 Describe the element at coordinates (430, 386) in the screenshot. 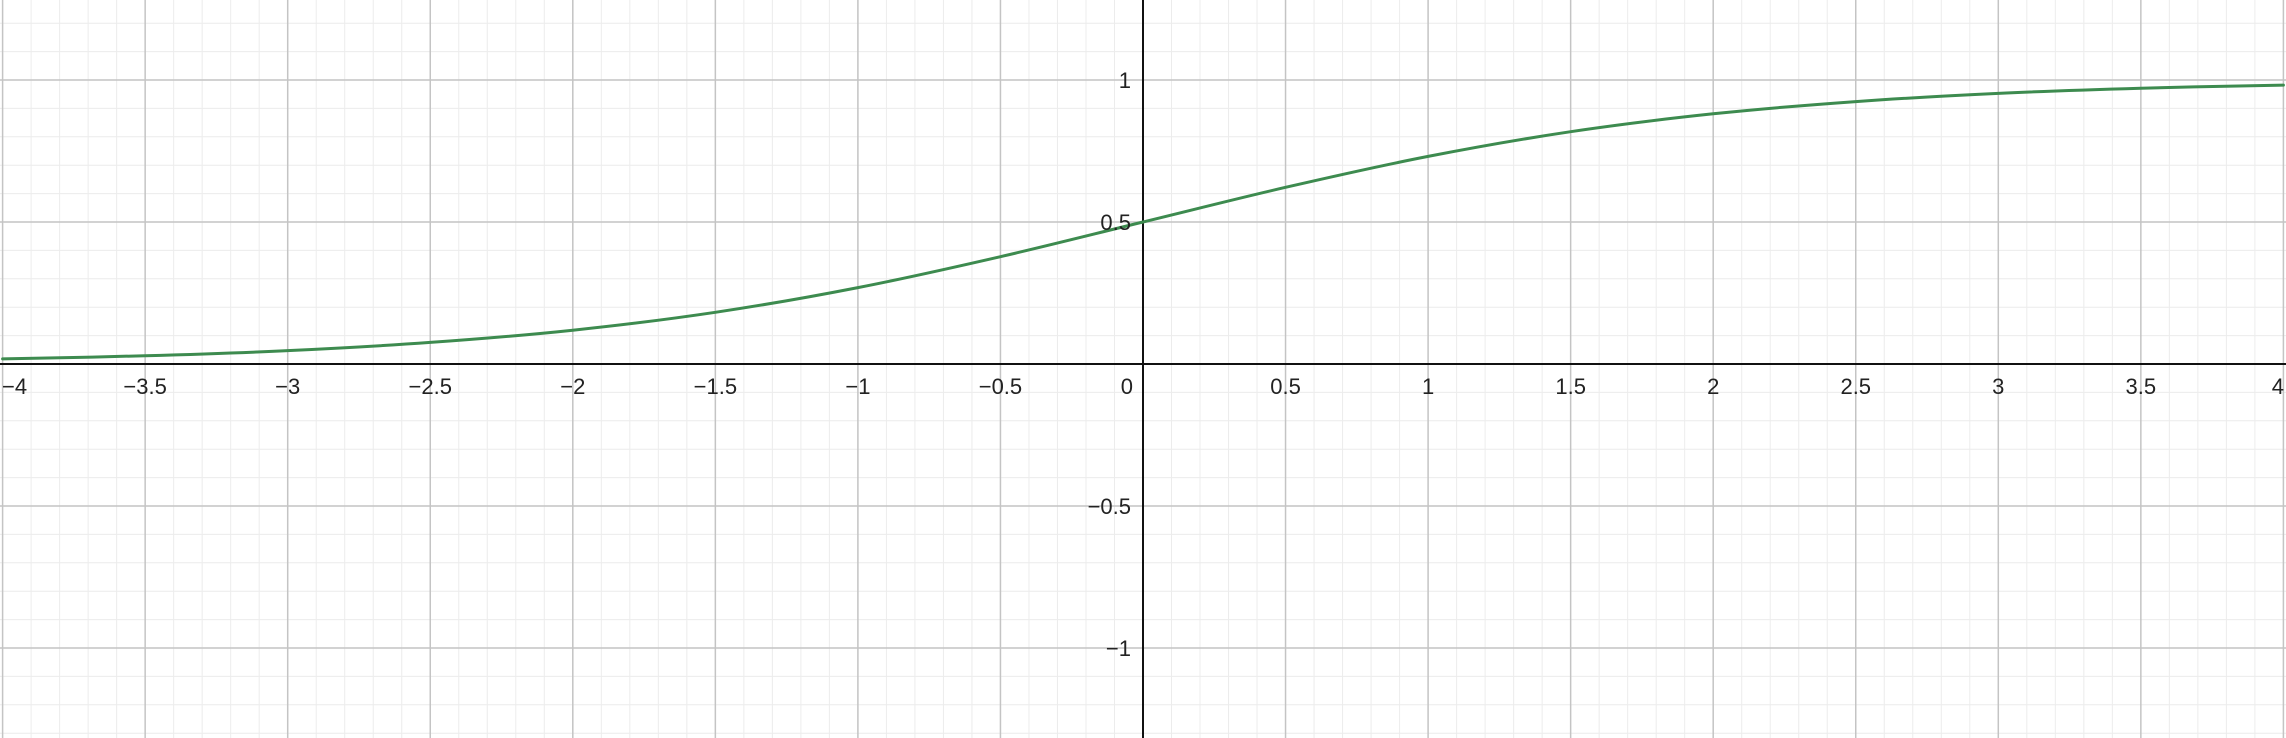

I see `x-tick-label: −2.5` at that location.